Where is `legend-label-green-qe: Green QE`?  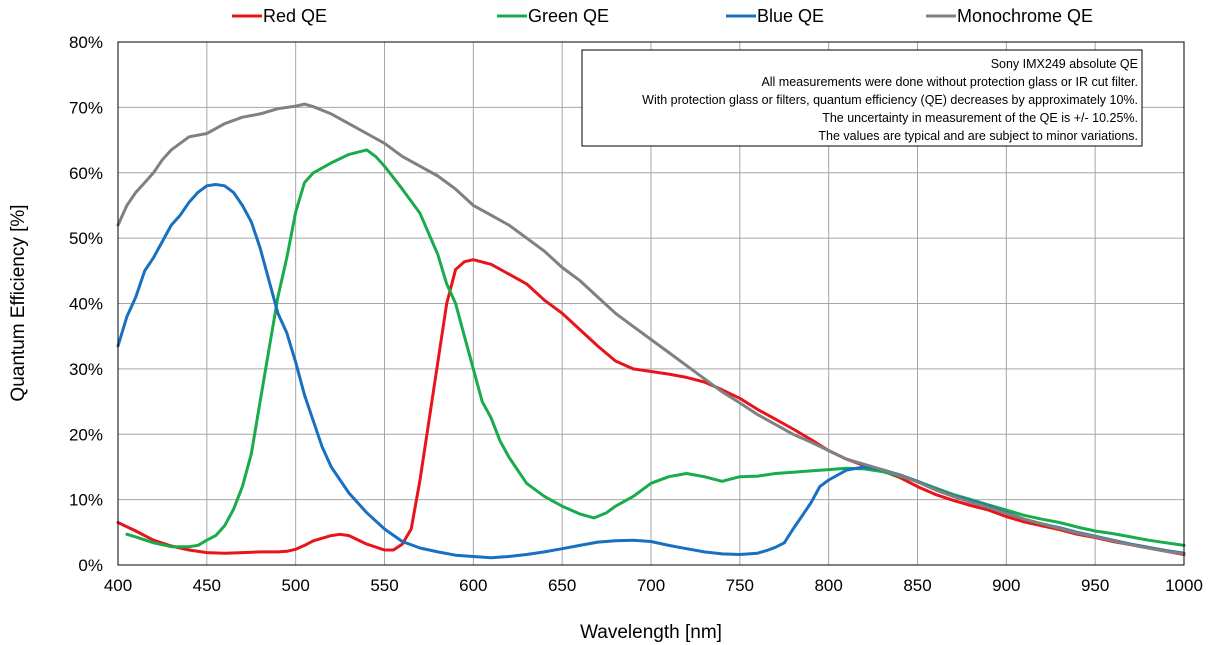 legend-label-green-qe: Green QE is located at coordinates (568, 16).